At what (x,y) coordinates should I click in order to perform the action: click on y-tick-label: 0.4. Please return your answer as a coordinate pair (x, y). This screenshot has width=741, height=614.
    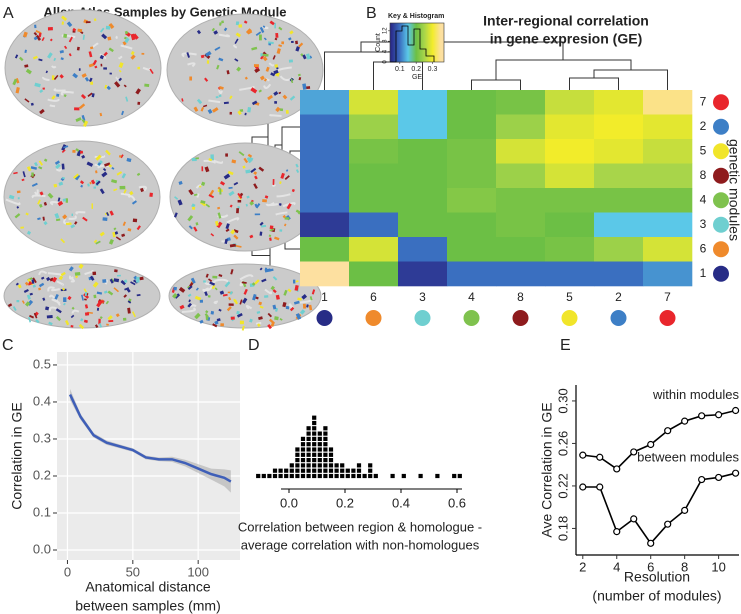
    Looking at the image, I should click on (42, 400).